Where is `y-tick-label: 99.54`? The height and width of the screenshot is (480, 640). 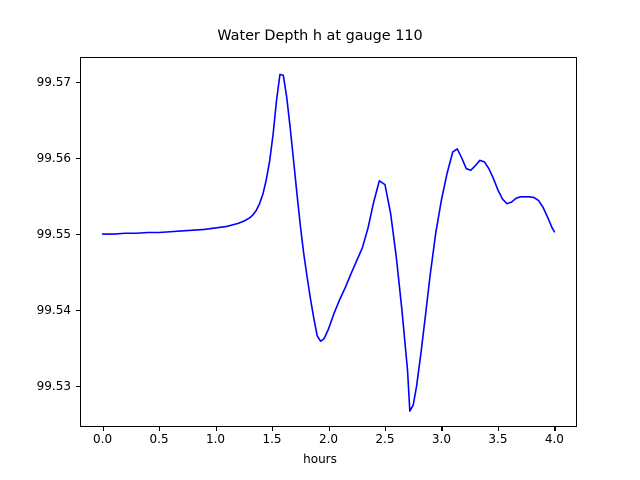 y-tick-label: 99.54 is located at coordinates (53, 309).